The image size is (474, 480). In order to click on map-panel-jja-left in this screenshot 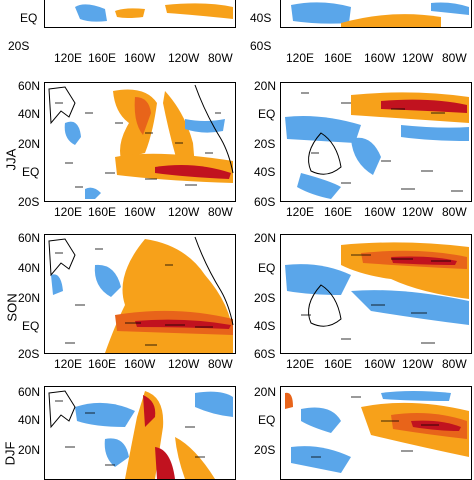, I will do `click(140, 142)`.